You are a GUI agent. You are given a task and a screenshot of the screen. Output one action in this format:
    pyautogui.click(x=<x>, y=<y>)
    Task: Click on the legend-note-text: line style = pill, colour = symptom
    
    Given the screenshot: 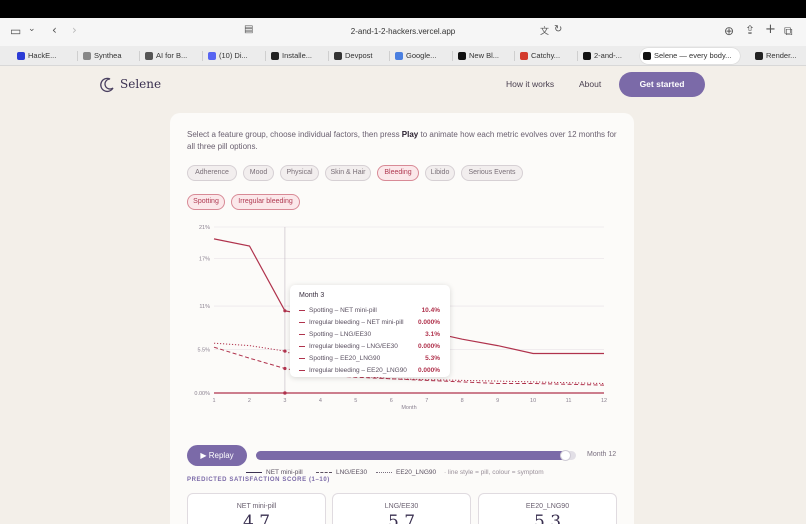 What is the action you would take?
    pyautogui.click(x=495, y=472)
    